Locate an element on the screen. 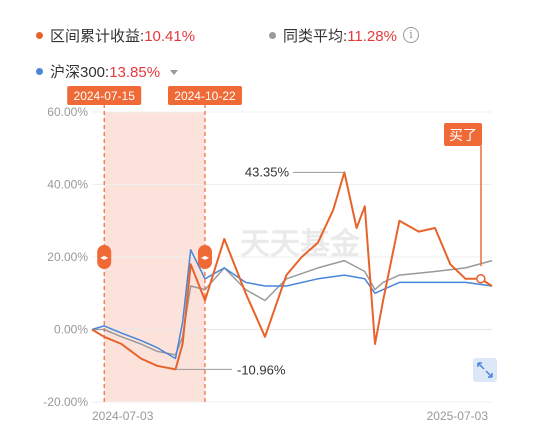  fund-legend-name: 区间累计收益 is located at coordinates (95, 36).